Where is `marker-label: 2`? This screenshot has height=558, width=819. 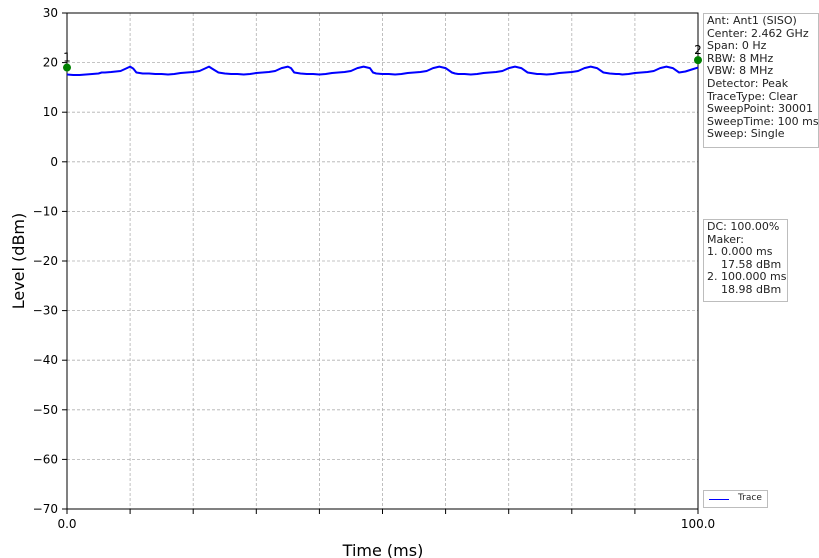
marker-label: 2 is located at coordinates (698, 50).